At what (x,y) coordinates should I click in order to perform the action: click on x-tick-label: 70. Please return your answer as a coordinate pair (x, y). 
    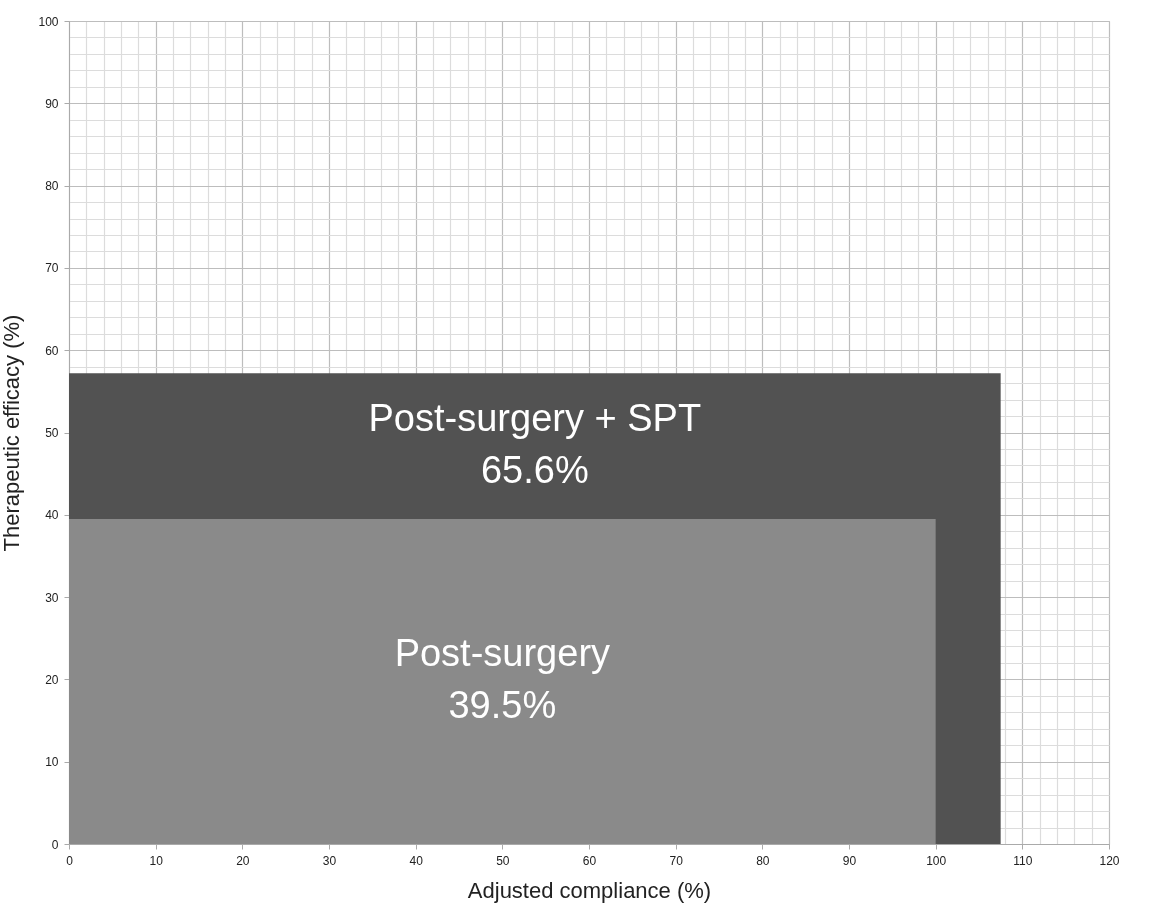
    Looking at the image, I should click on (676, 860).